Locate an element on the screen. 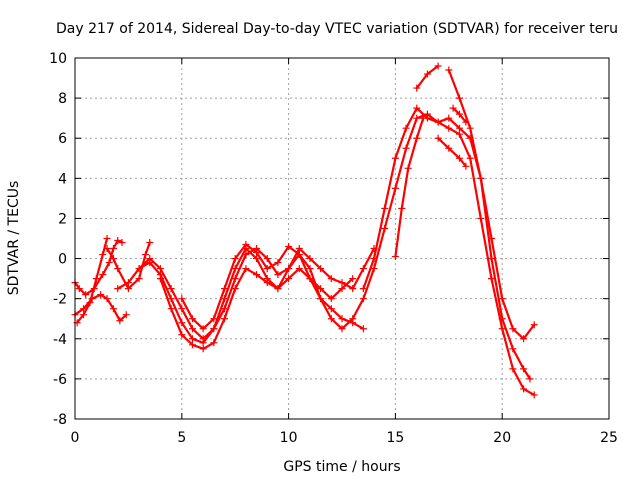  y-tick-label: 6 is located at coordinates (62, 139).